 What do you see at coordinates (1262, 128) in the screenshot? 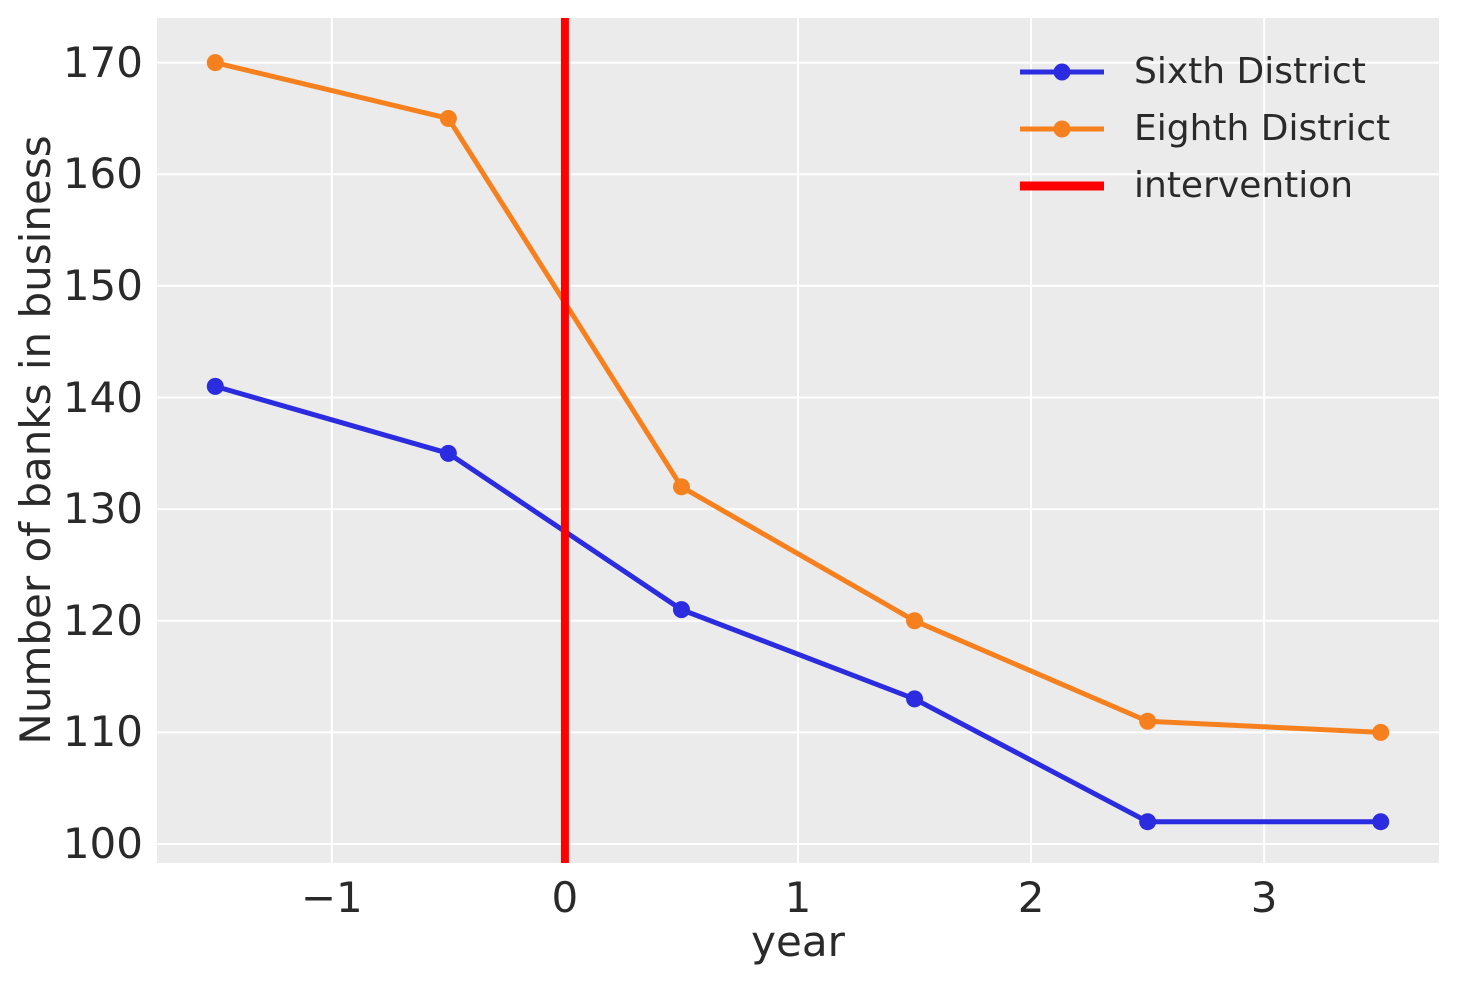
I see `legend-label-eighth-district: Eighth District` at bounding box center [1262, 128].